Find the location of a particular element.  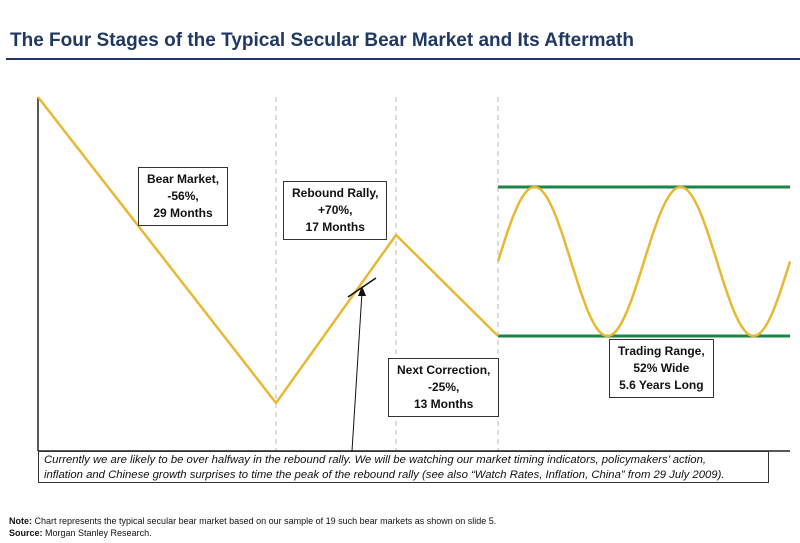

trading-range-label-line: 5.6 Years Long is located at coordinates (661, 385).